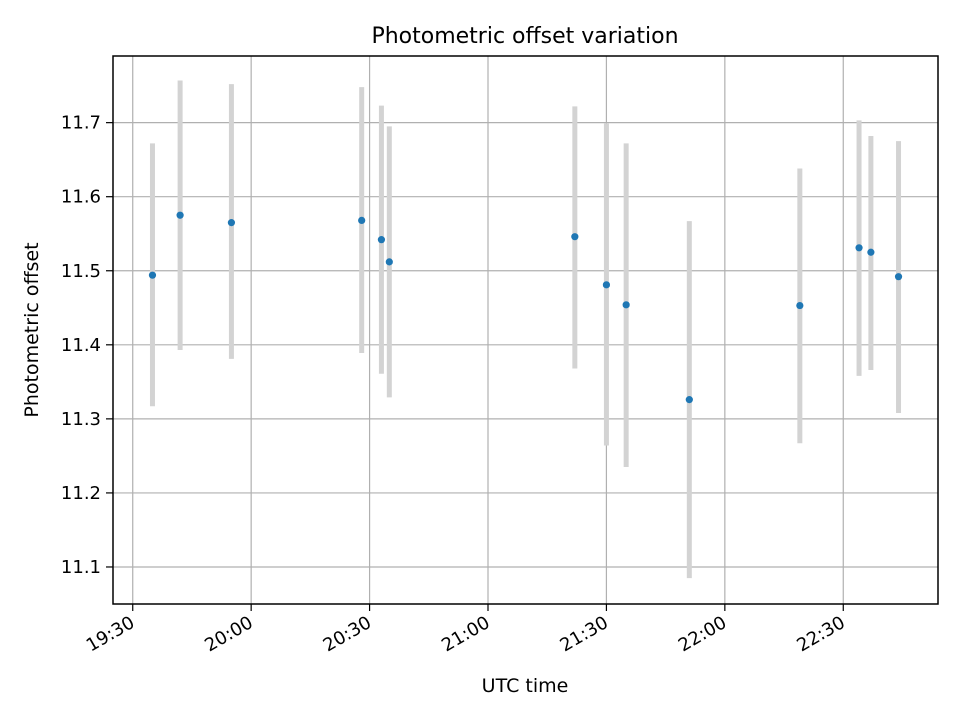  Describe the element at coordinates (81, 493) in the screenshot. I see `y-tick-label: 11.2` at that location.